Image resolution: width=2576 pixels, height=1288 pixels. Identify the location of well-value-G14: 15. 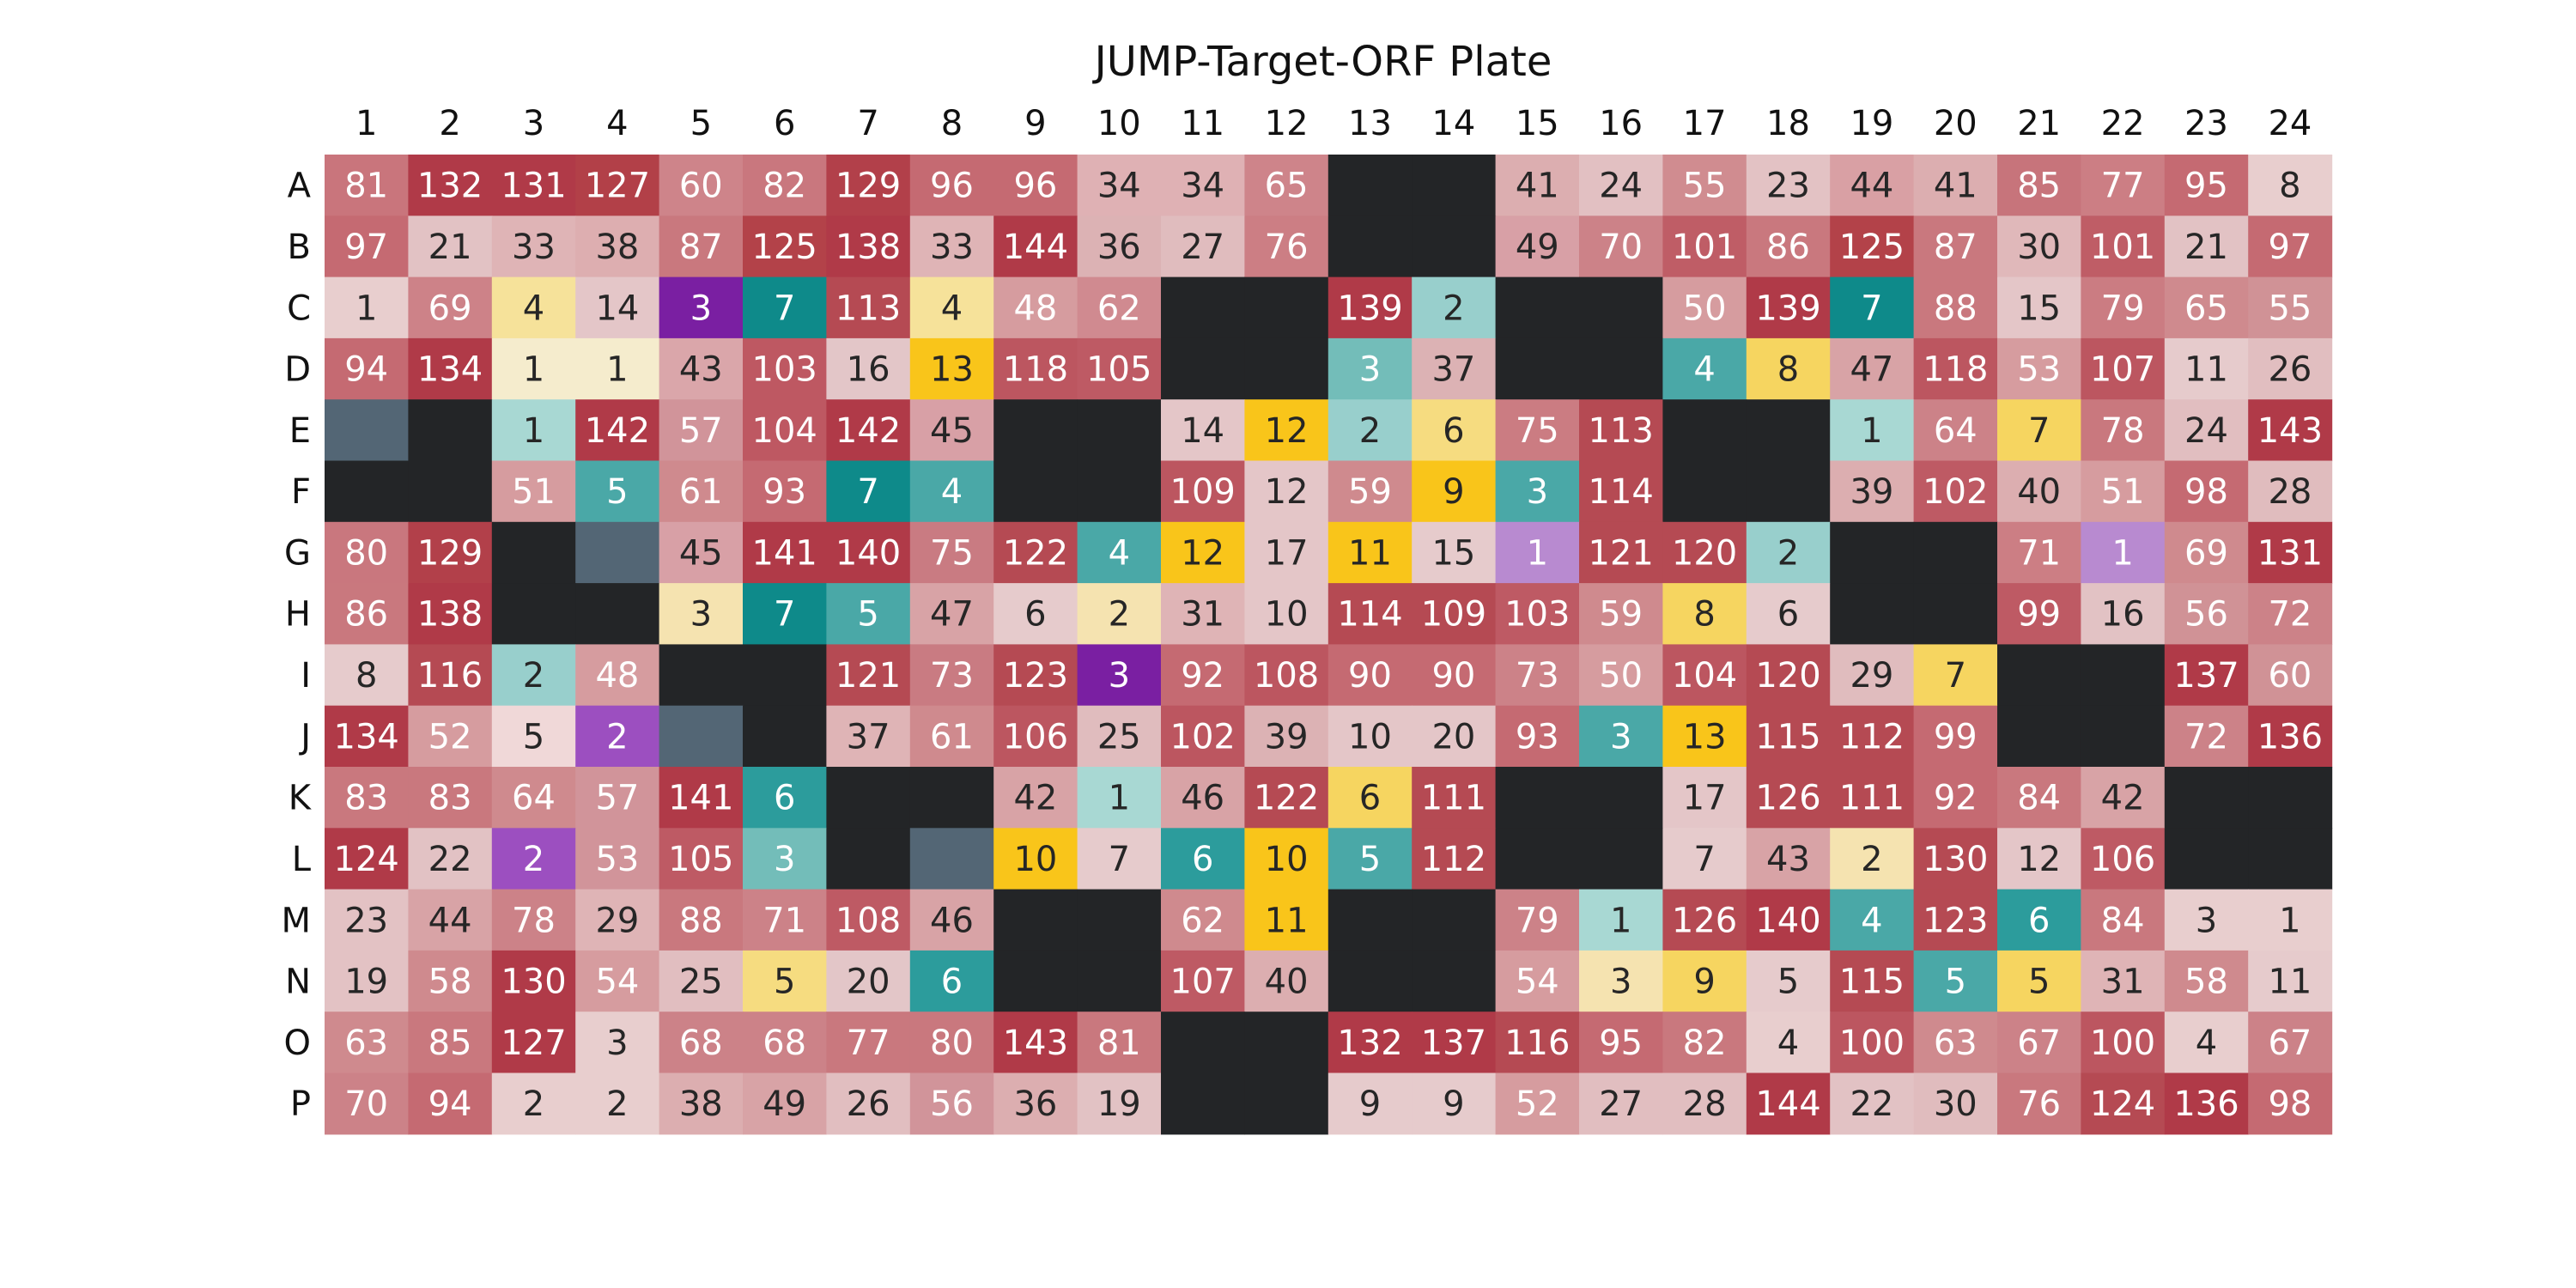
(1453, 553).